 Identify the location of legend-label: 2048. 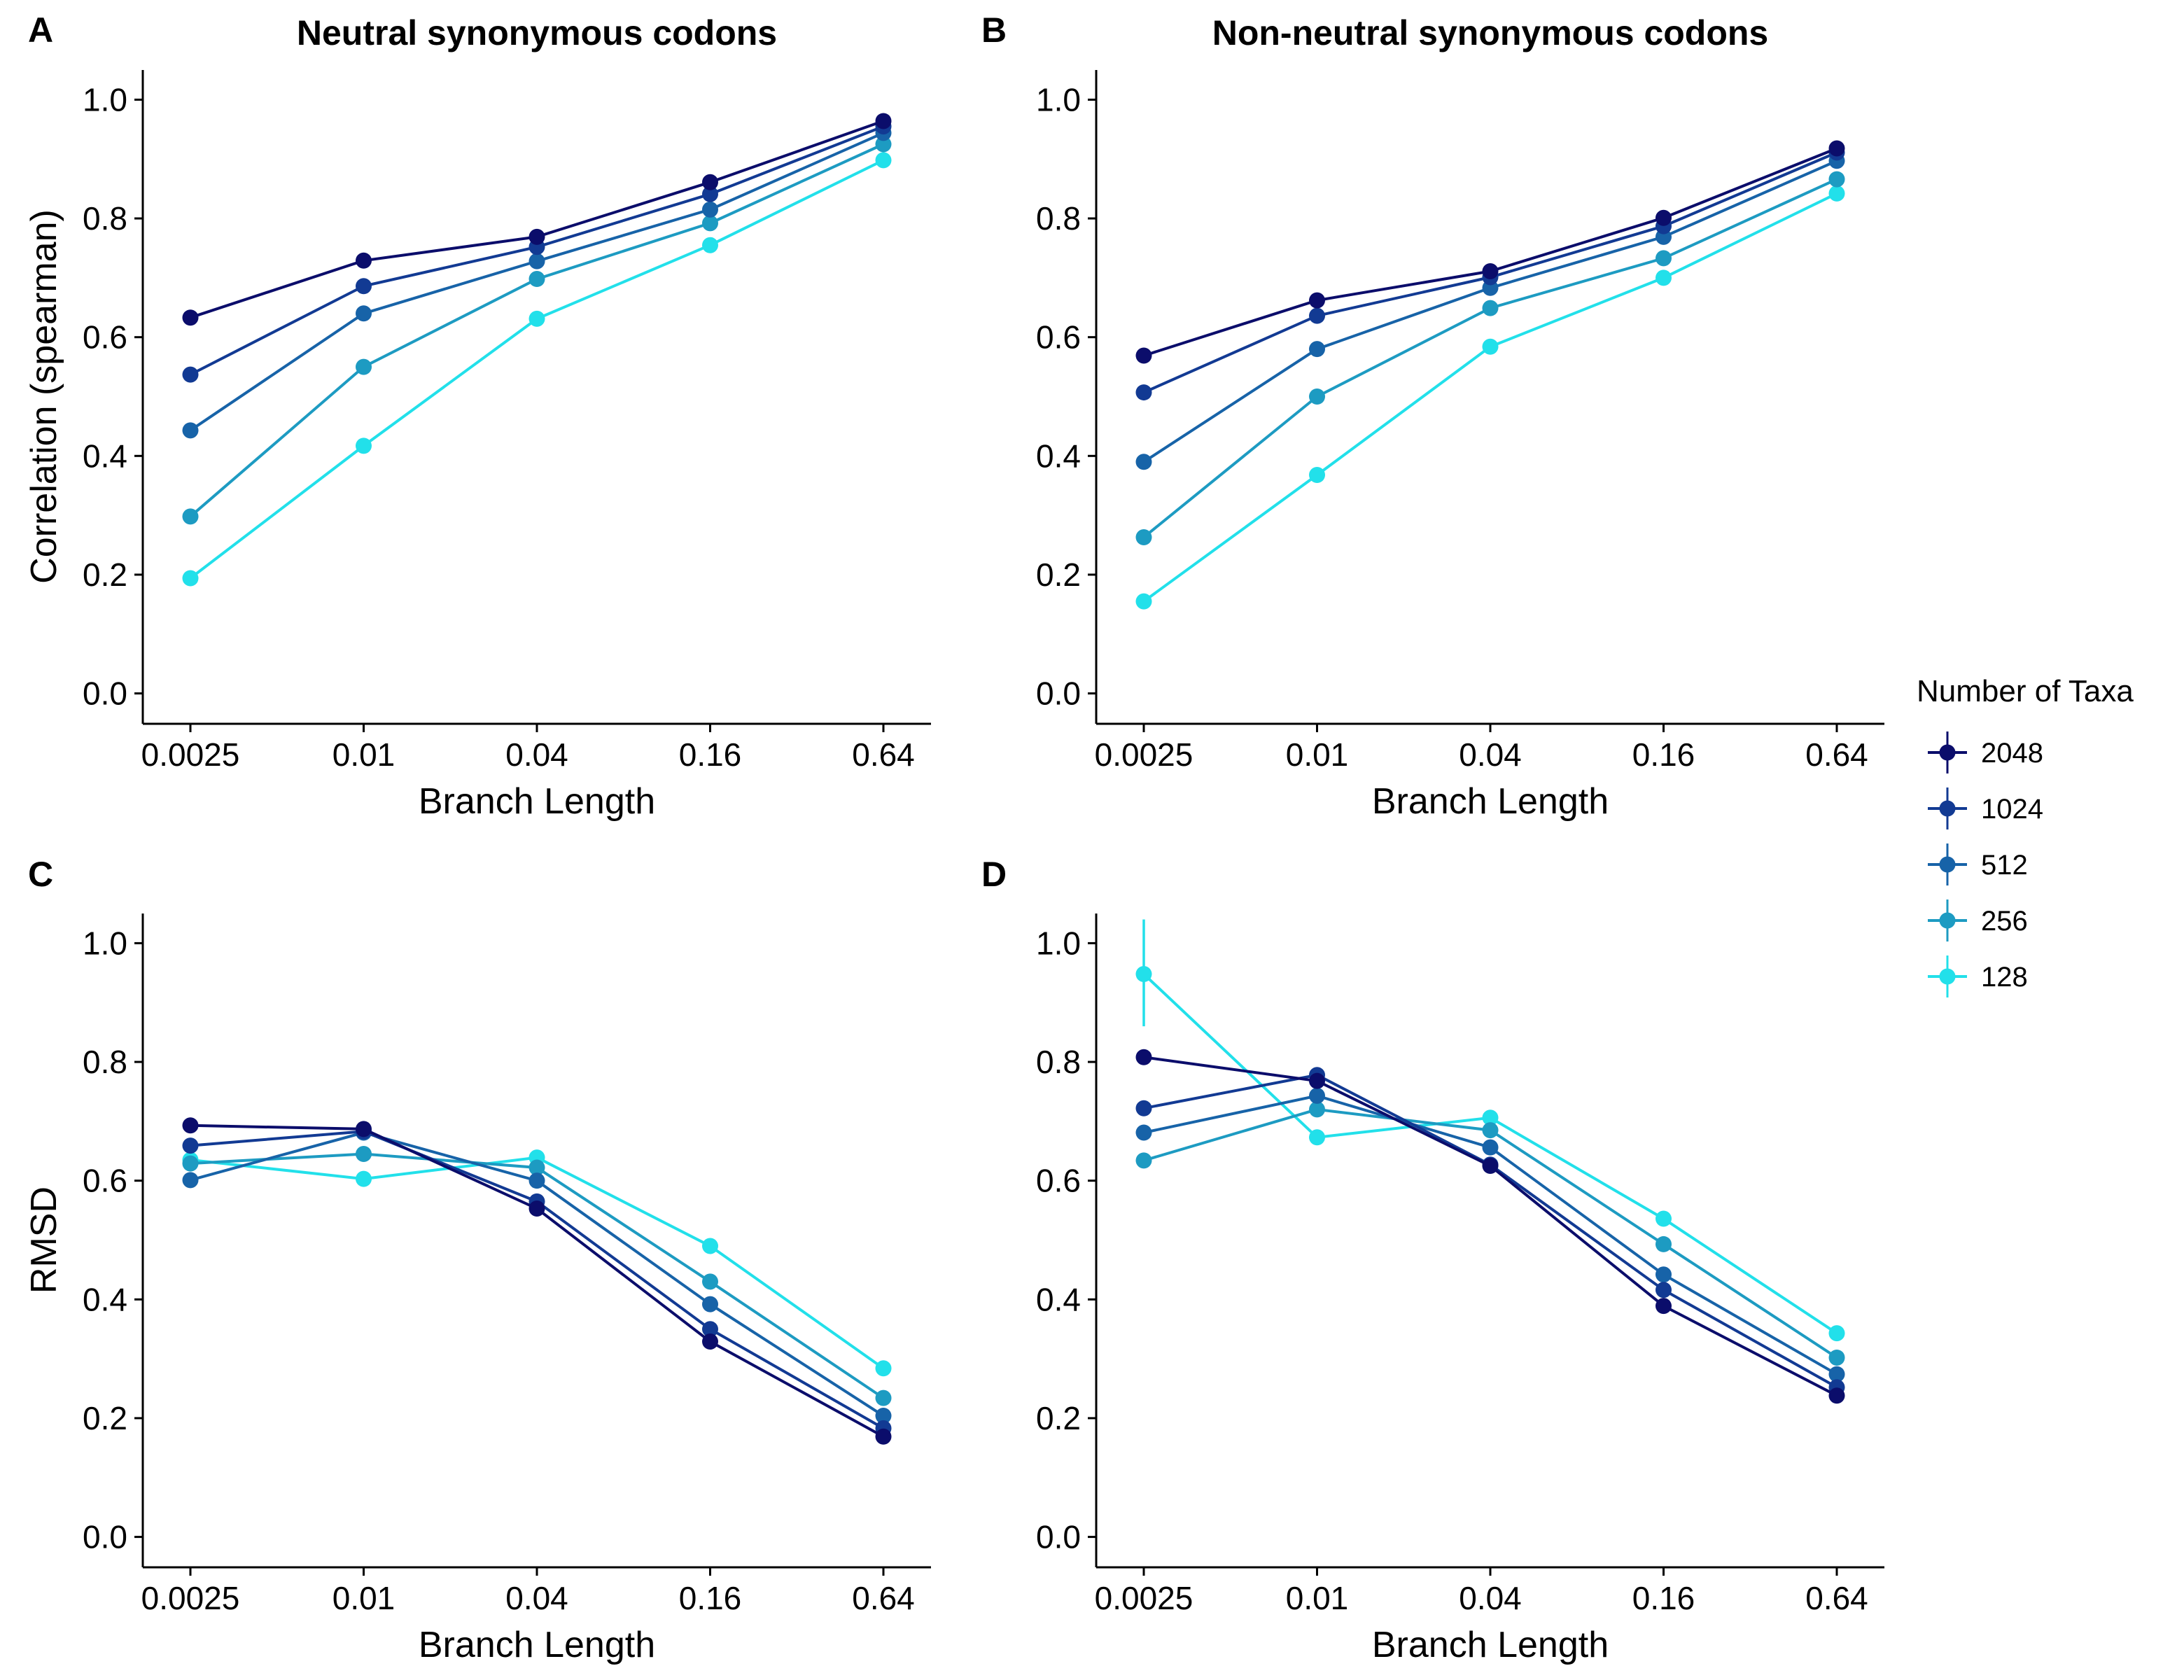
(2012, 753).